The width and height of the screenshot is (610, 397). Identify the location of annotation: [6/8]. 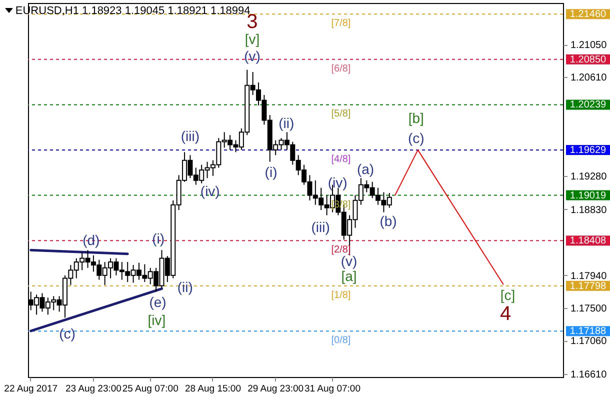
(341, 68).